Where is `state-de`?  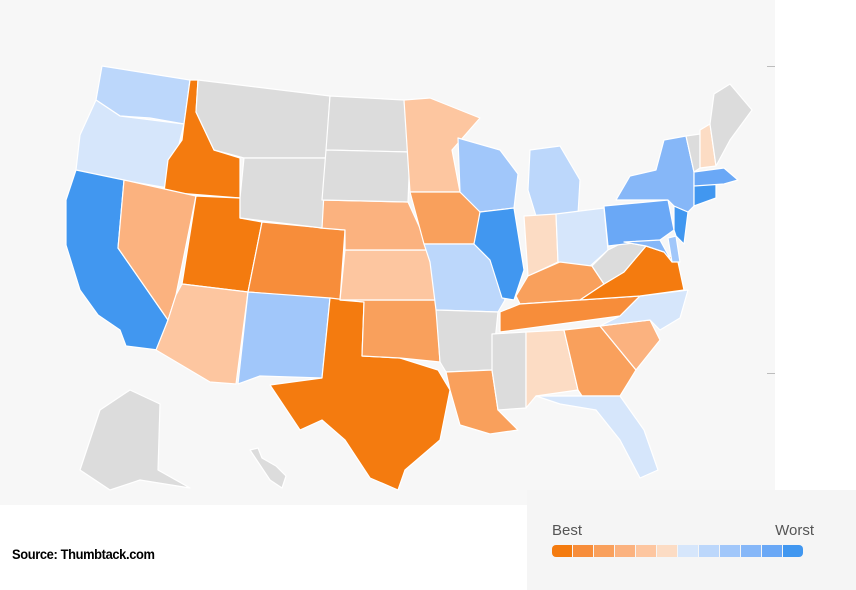
state-de is located at coordinates (674, 249).